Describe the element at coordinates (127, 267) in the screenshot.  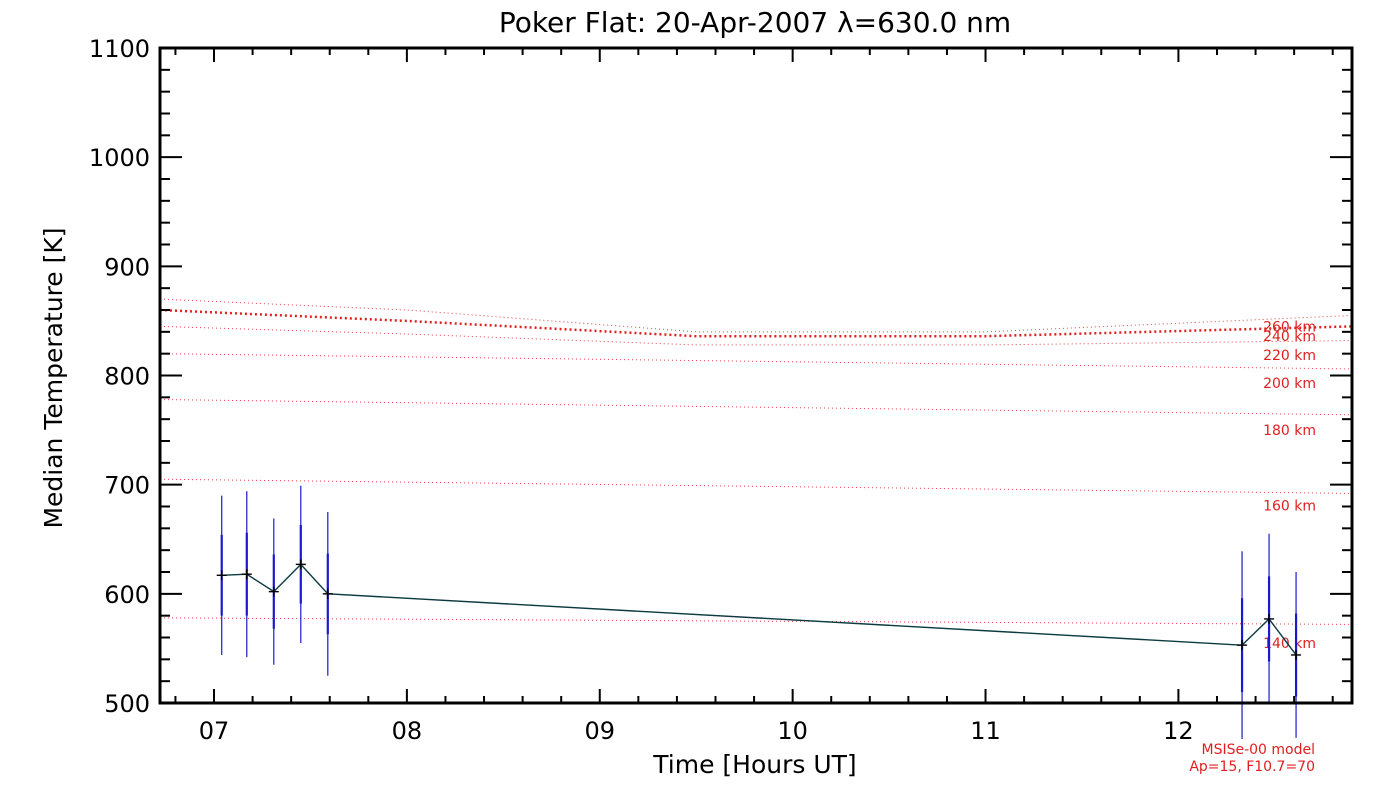
I see `y-tick-label: 900` at that location.